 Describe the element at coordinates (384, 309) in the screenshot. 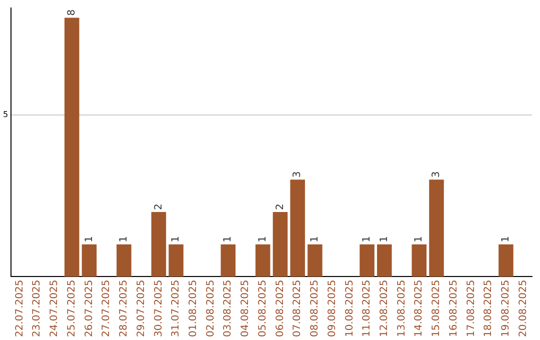

I see `x-tick-label: 12.08.2025` at that location.